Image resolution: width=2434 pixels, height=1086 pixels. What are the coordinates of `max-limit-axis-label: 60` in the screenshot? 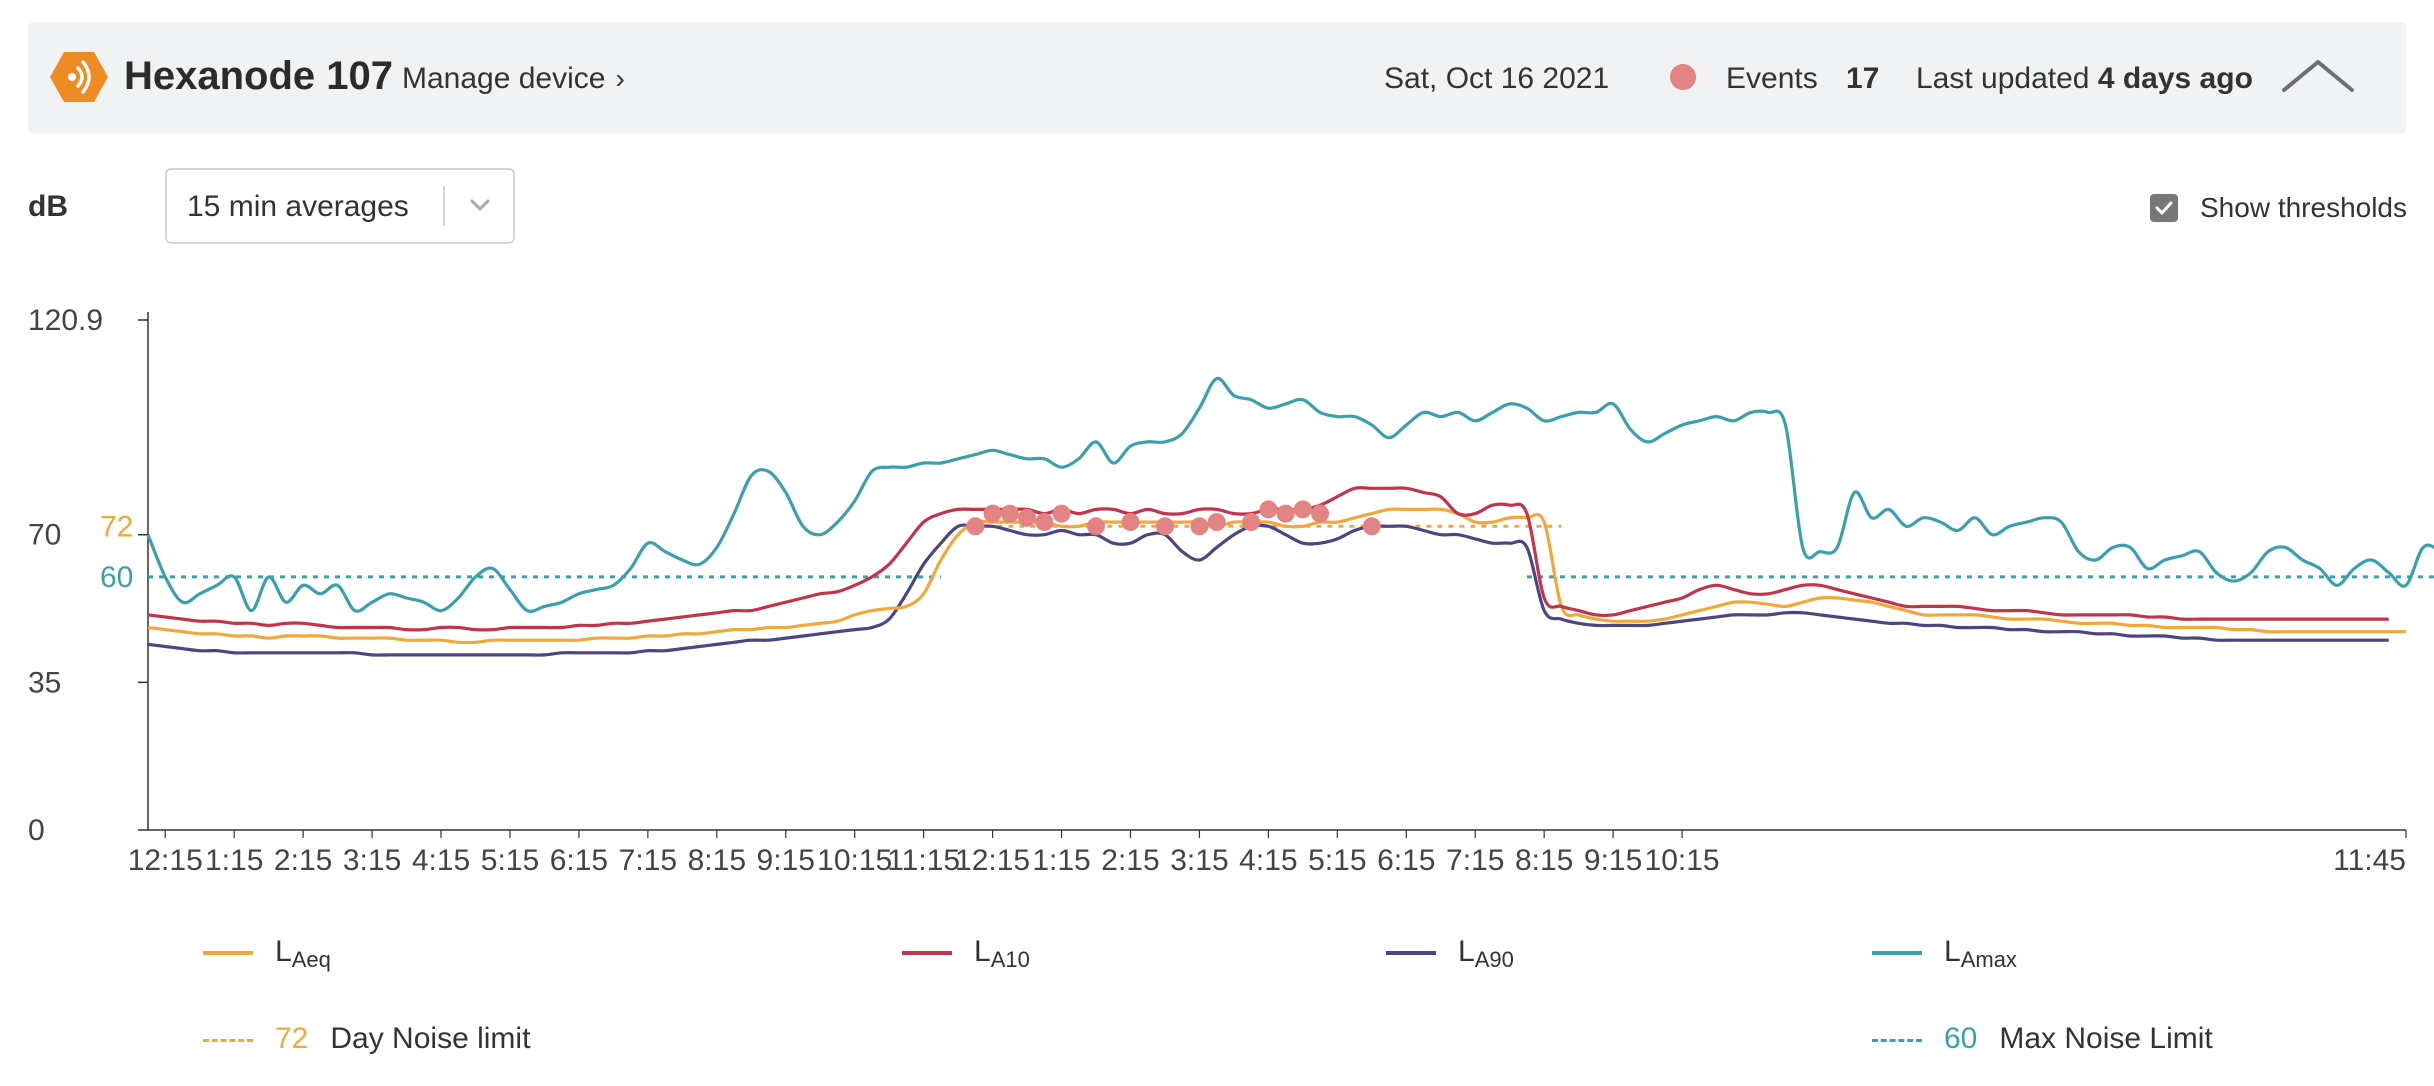 It's located at (116, 577).